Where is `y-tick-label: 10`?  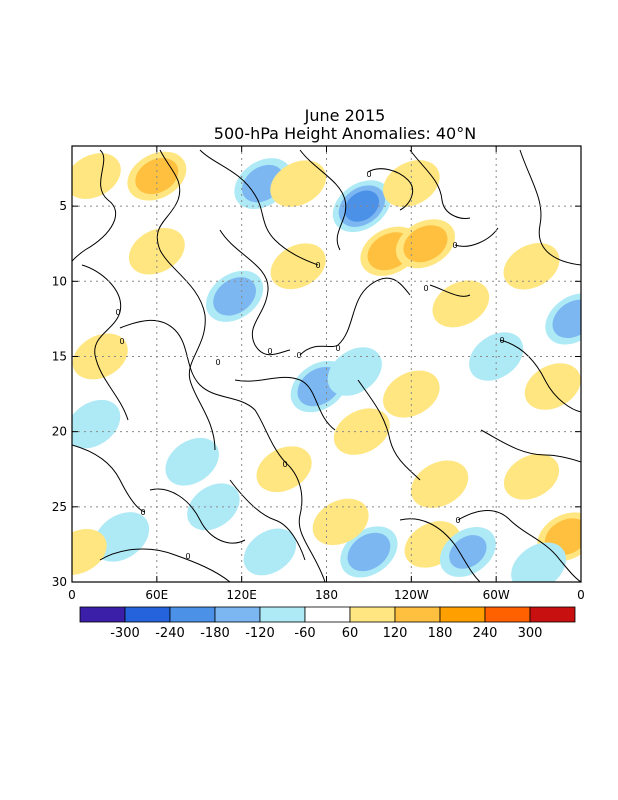 y-tick-label: 10 is located at coordinates (59, 281).